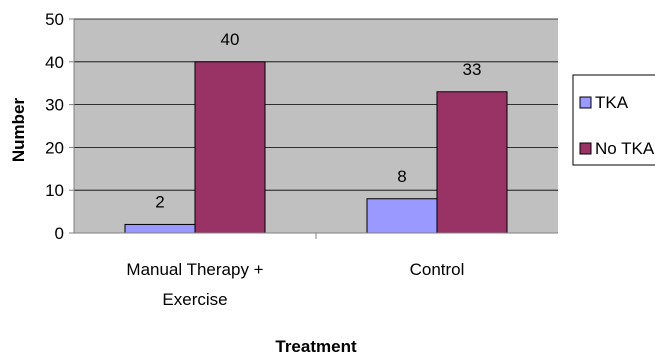 The image size is (655, 360). I want to click on data-label: 2, so click(159, 201).